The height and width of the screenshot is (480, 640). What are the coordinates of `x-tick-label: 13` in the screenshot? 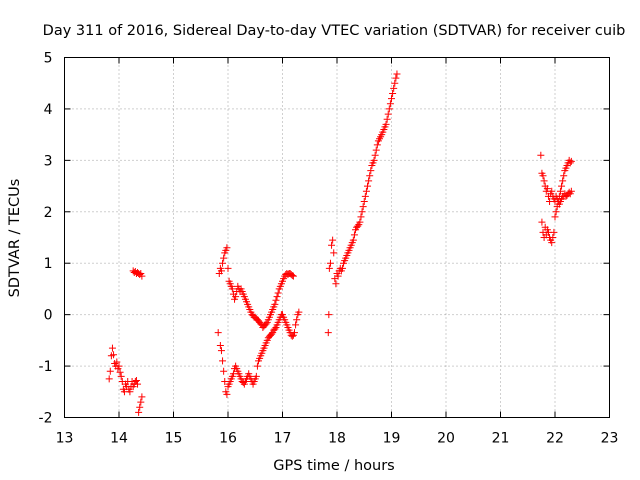 It's located at (65, 439).